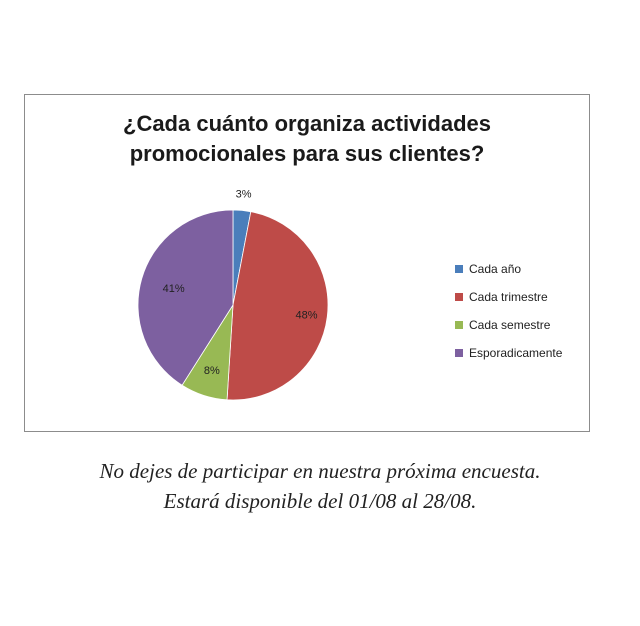 The height and width of the screenshot is (626, 640). What do you see at coordinates (244, 194) in the screenshot?
I see `pie-data-label-0: 3%` at bounding box center [244, 194].